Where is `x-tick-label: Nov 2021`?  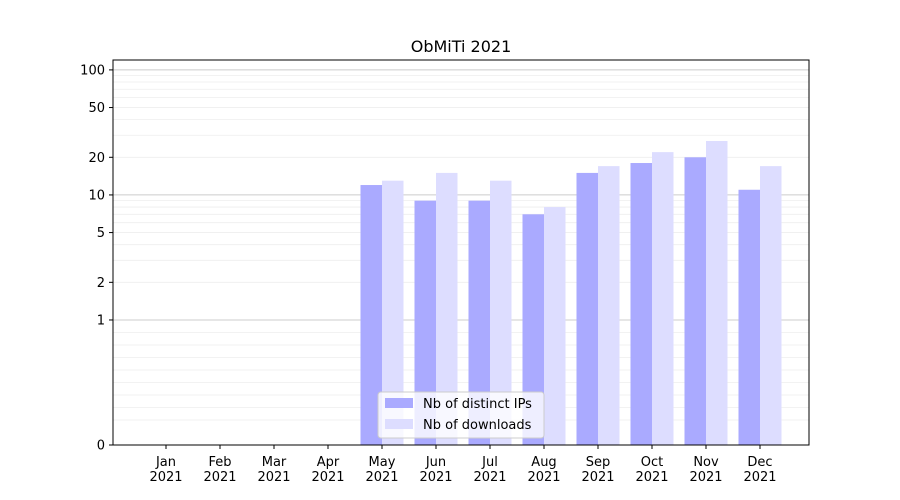 x-tick-label: Nov 2021 is located at coordinates (705, 470).